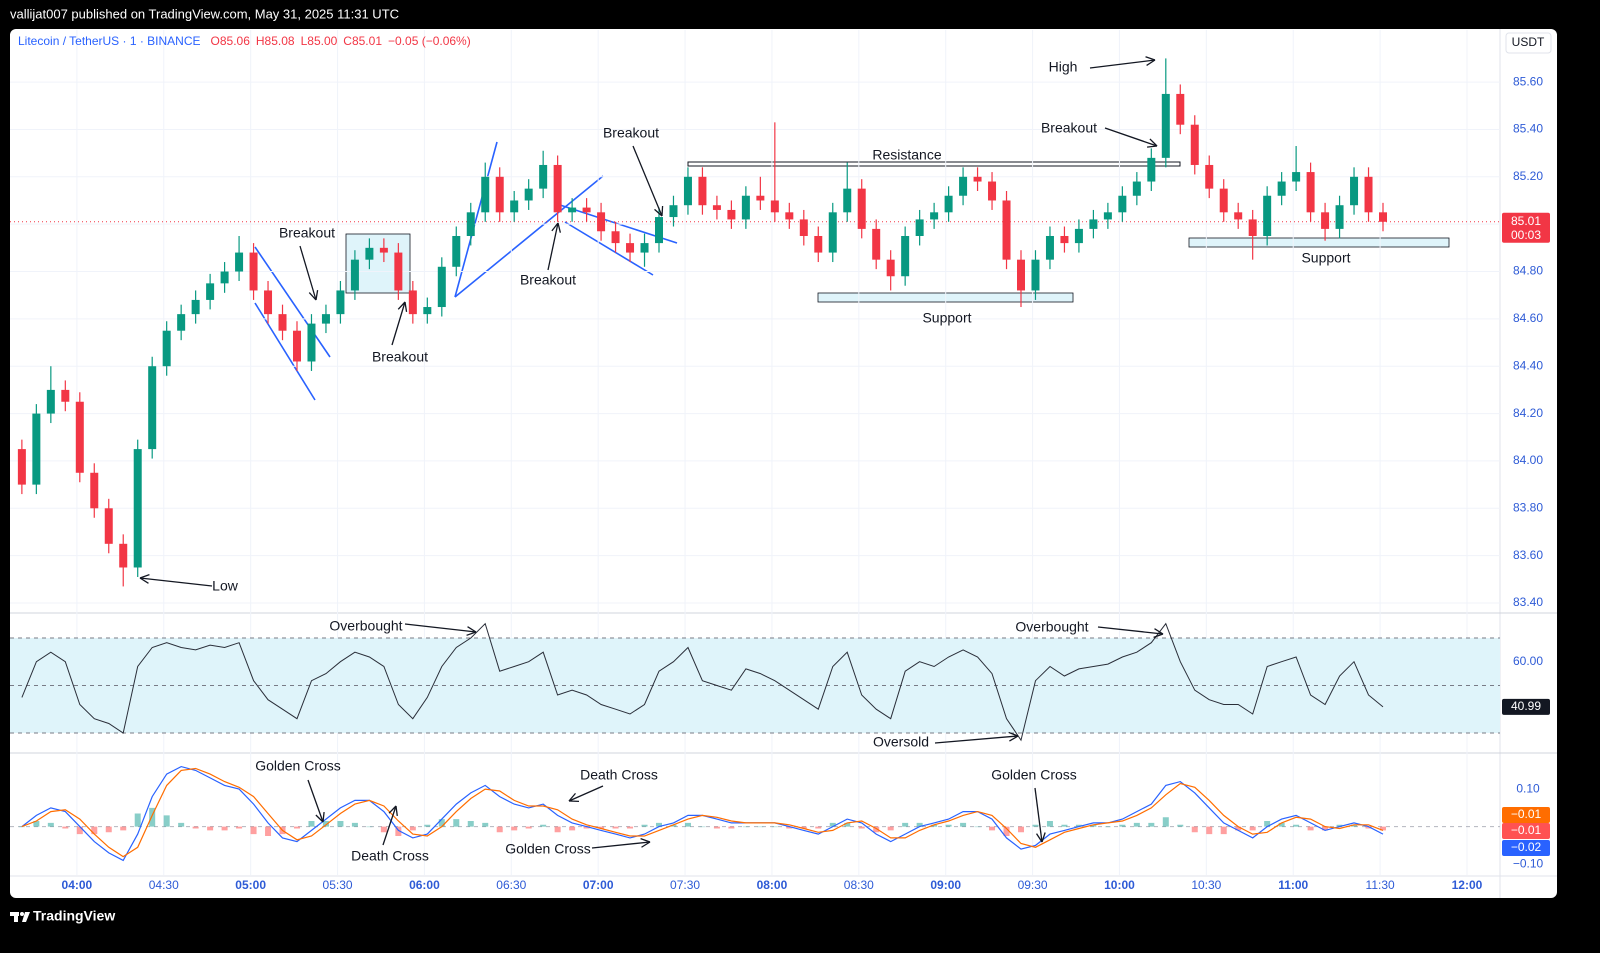 Image resolution: width=1600 pixels, height=953 pixels. What do you see at coordinates (1528, 176) in the screenshot?
I see `y-tick-label: 85.20` at bounding box center [1528, 176].